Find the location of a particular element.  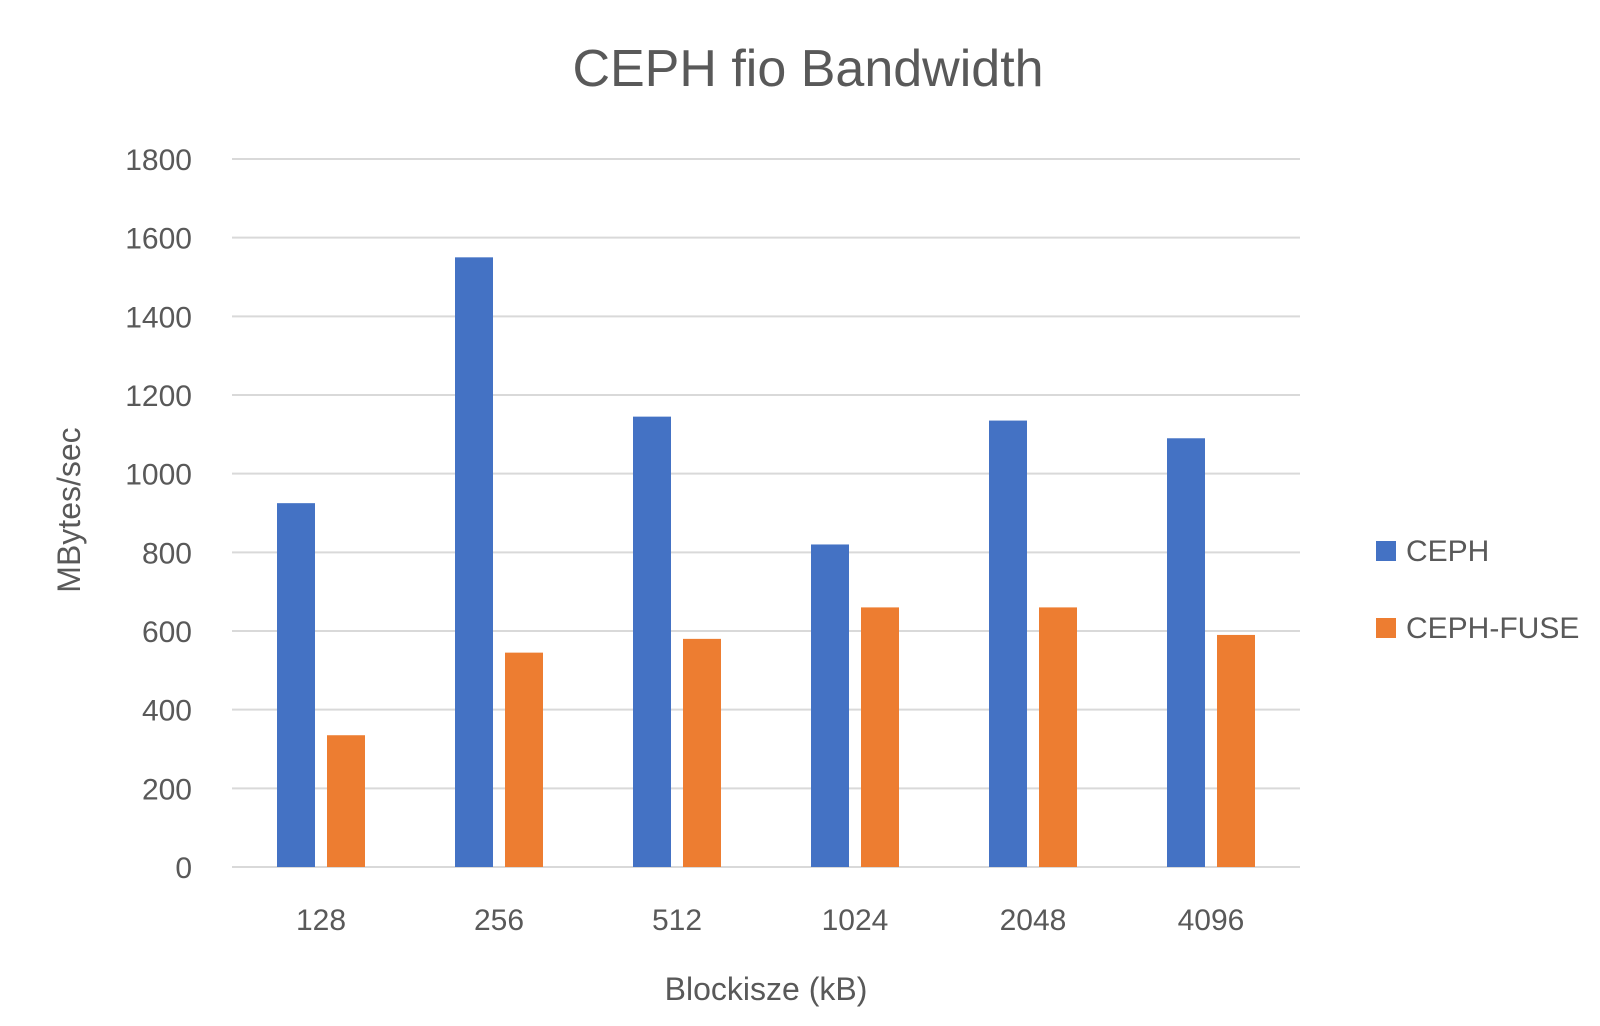

legend-label: CEPH is located at coordinates (1447, 551).